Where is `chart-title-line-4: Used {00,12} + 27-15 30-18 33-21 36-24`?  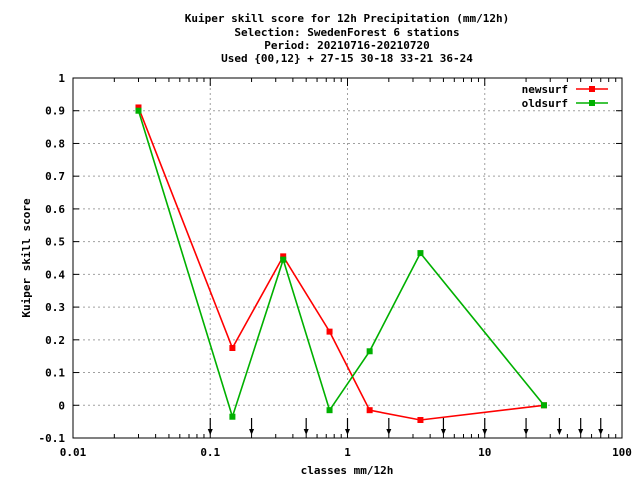
chart-title-line-4: Used {00,12} + 27-15 30-18 33-21 36-24 is located at coordinates (347, 58).